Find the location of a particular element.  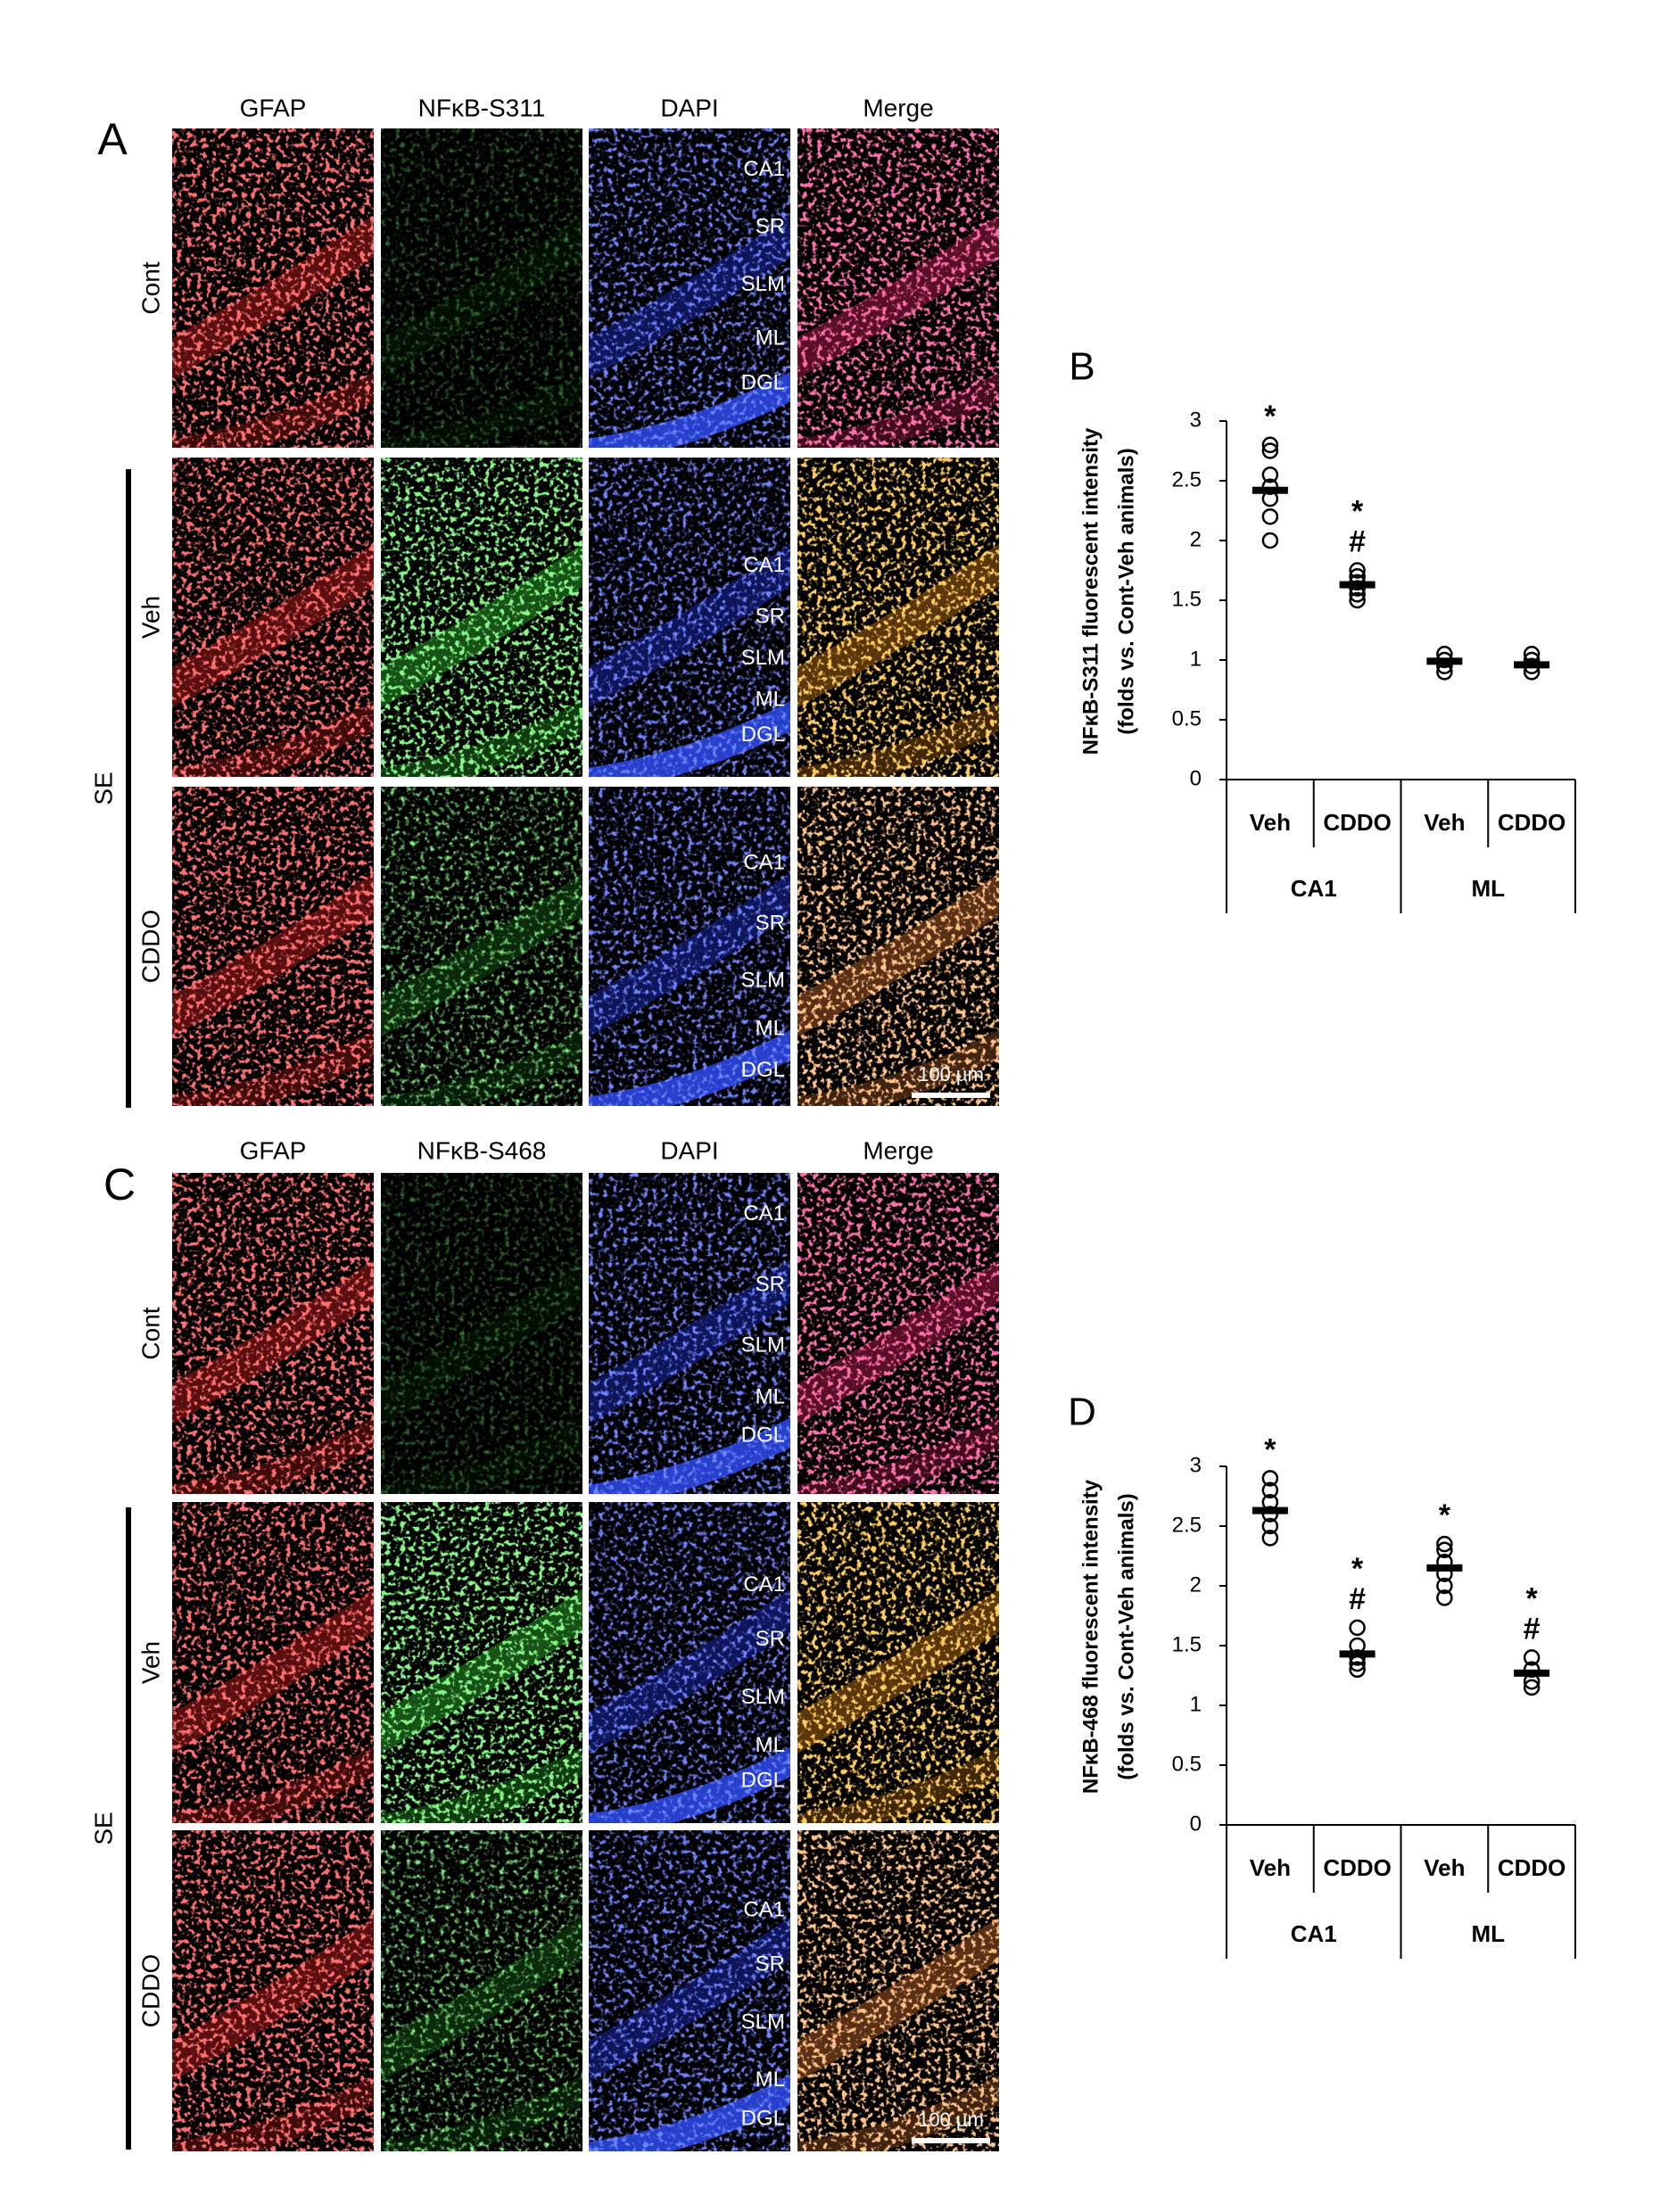

chart-letter: D is located at coordinates (1082, 1413).